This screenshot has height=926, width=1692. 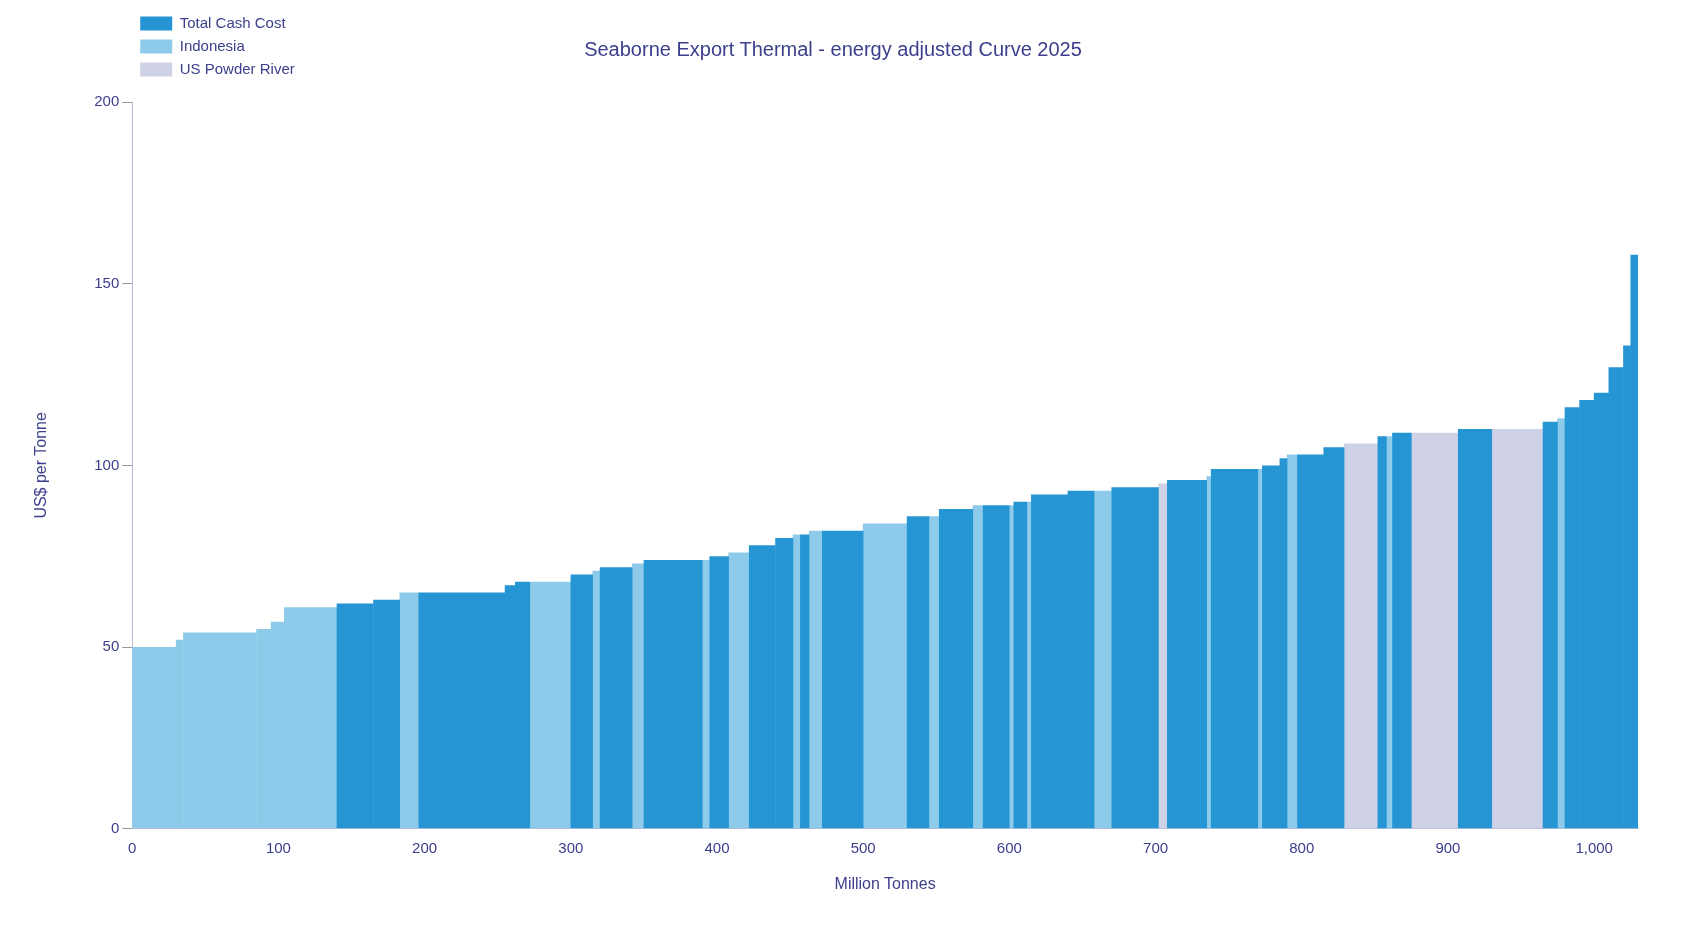 I want to click on x-axis-title: Million Tonnes, so click(x=885, y=883).